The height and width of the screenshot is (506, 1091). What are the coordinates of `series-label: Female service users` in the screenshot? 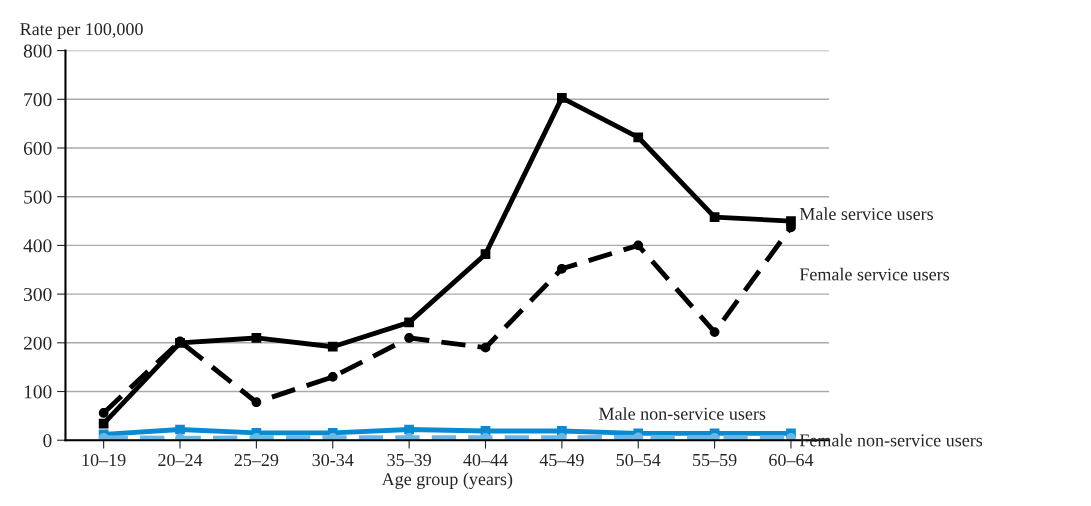 It's located at (874, 274).